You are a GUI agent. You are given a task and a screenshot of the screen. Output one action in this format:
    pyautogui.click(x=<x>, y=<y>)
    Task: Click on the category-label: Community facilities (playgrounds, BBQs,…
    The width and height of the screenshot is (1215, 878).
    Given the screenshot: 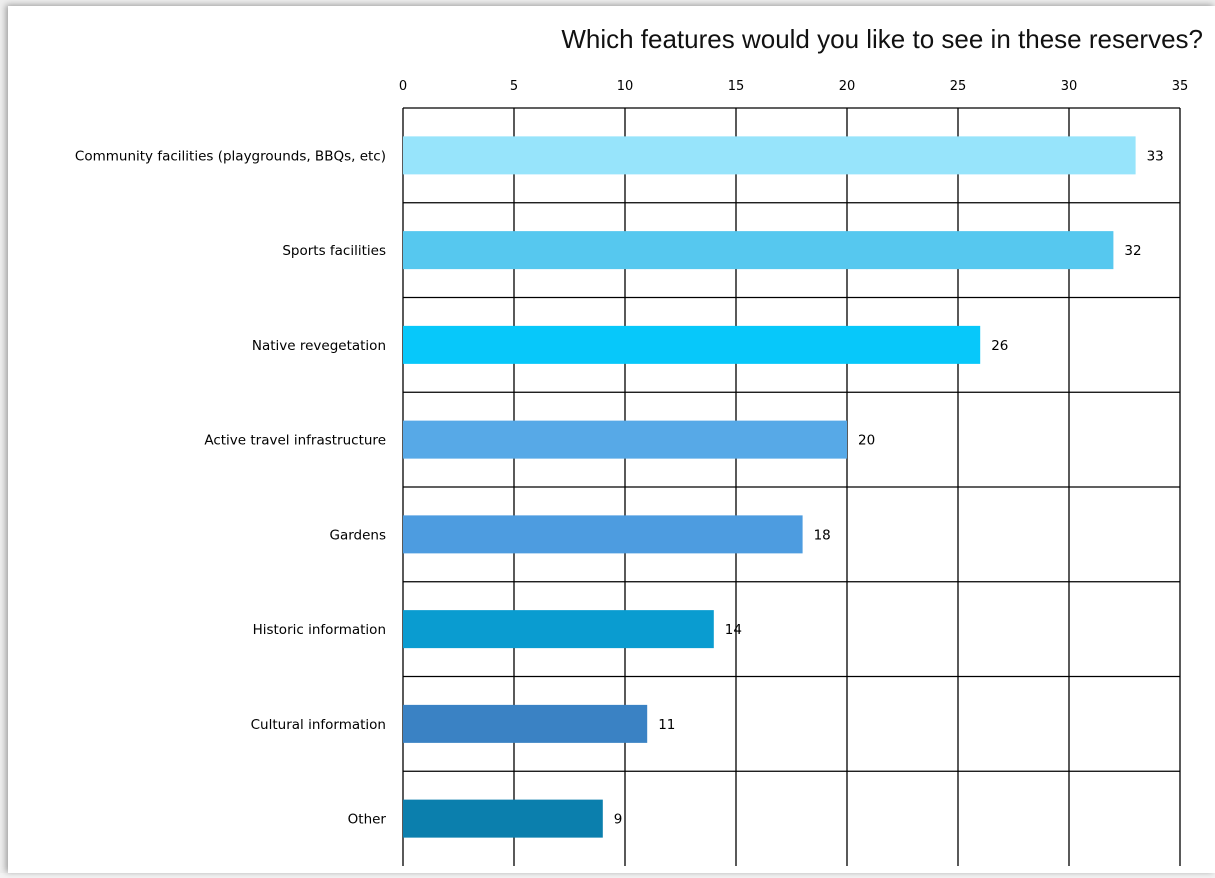 What is the action you would take?
    pyautogui.click(x=230, y=156)
    